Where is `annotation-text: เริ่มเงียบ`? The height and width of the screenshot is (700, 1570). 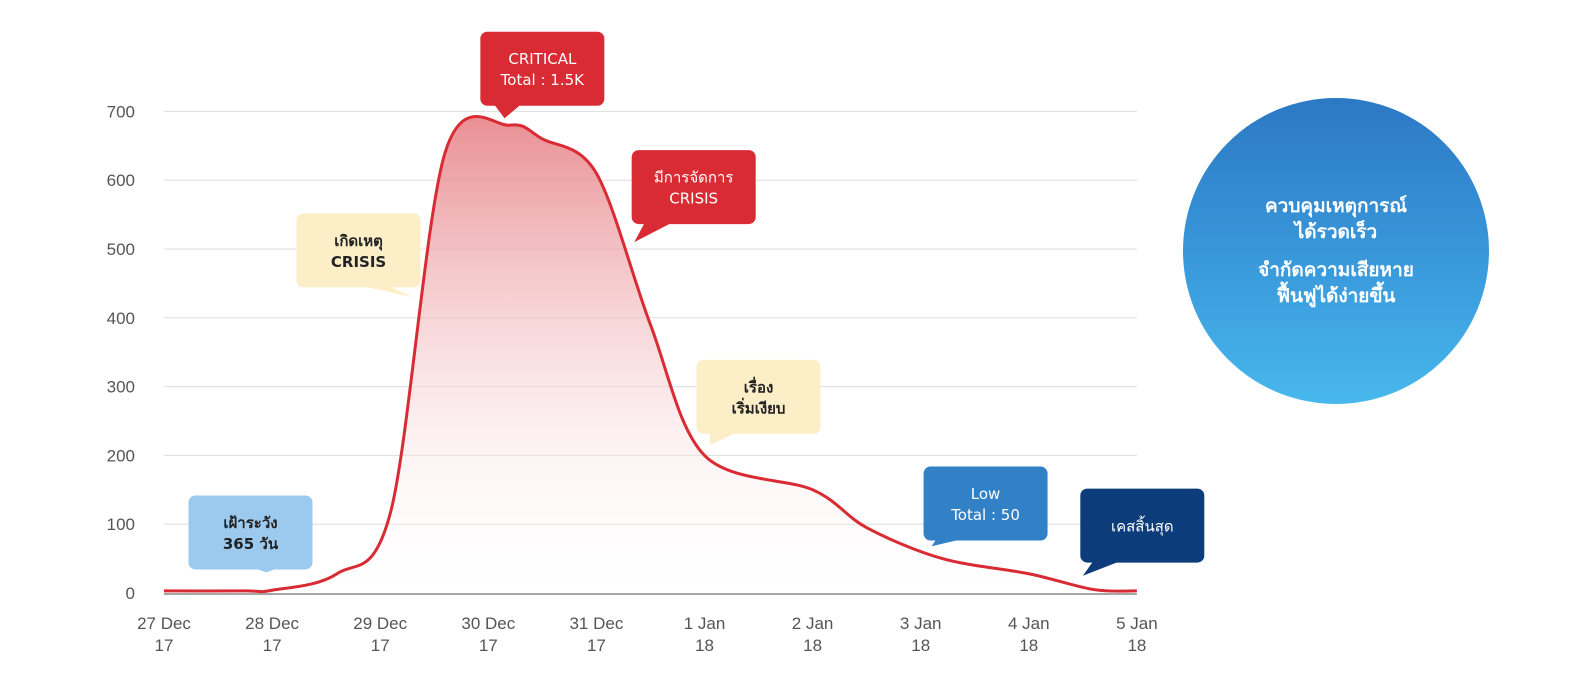
annotation-text: เริ่มเงียบ is located at coordinates (759, 407).